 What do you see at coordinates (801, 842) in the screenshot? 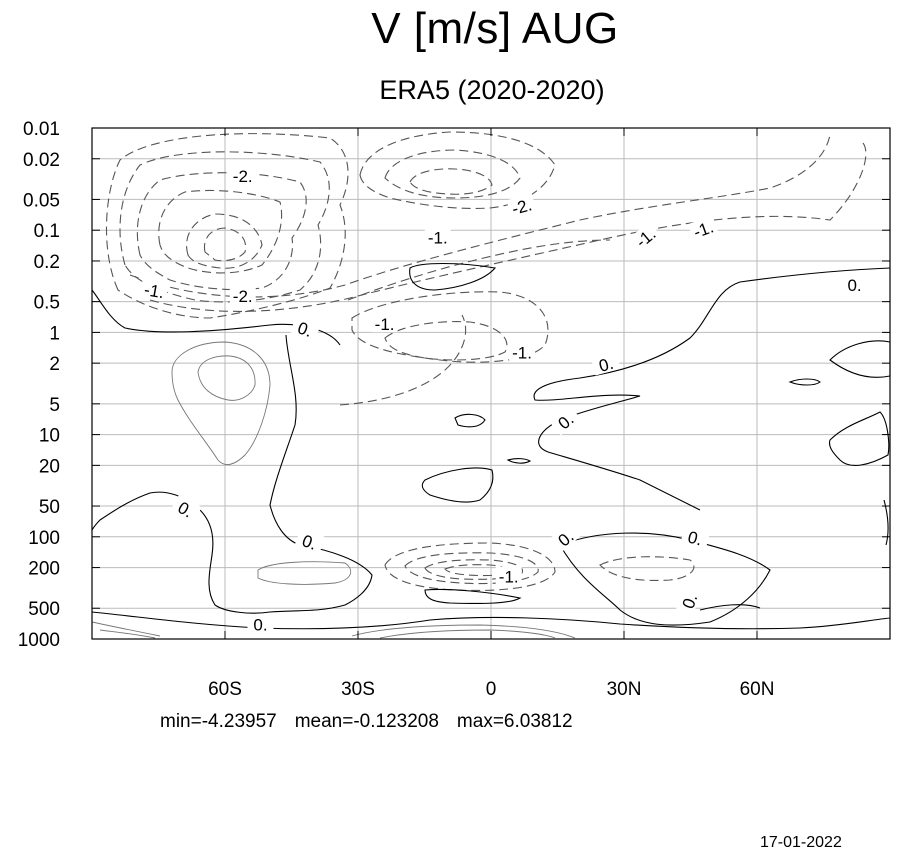
I see `footer-date: 17-01-2022` at bounding box center [801, 842].